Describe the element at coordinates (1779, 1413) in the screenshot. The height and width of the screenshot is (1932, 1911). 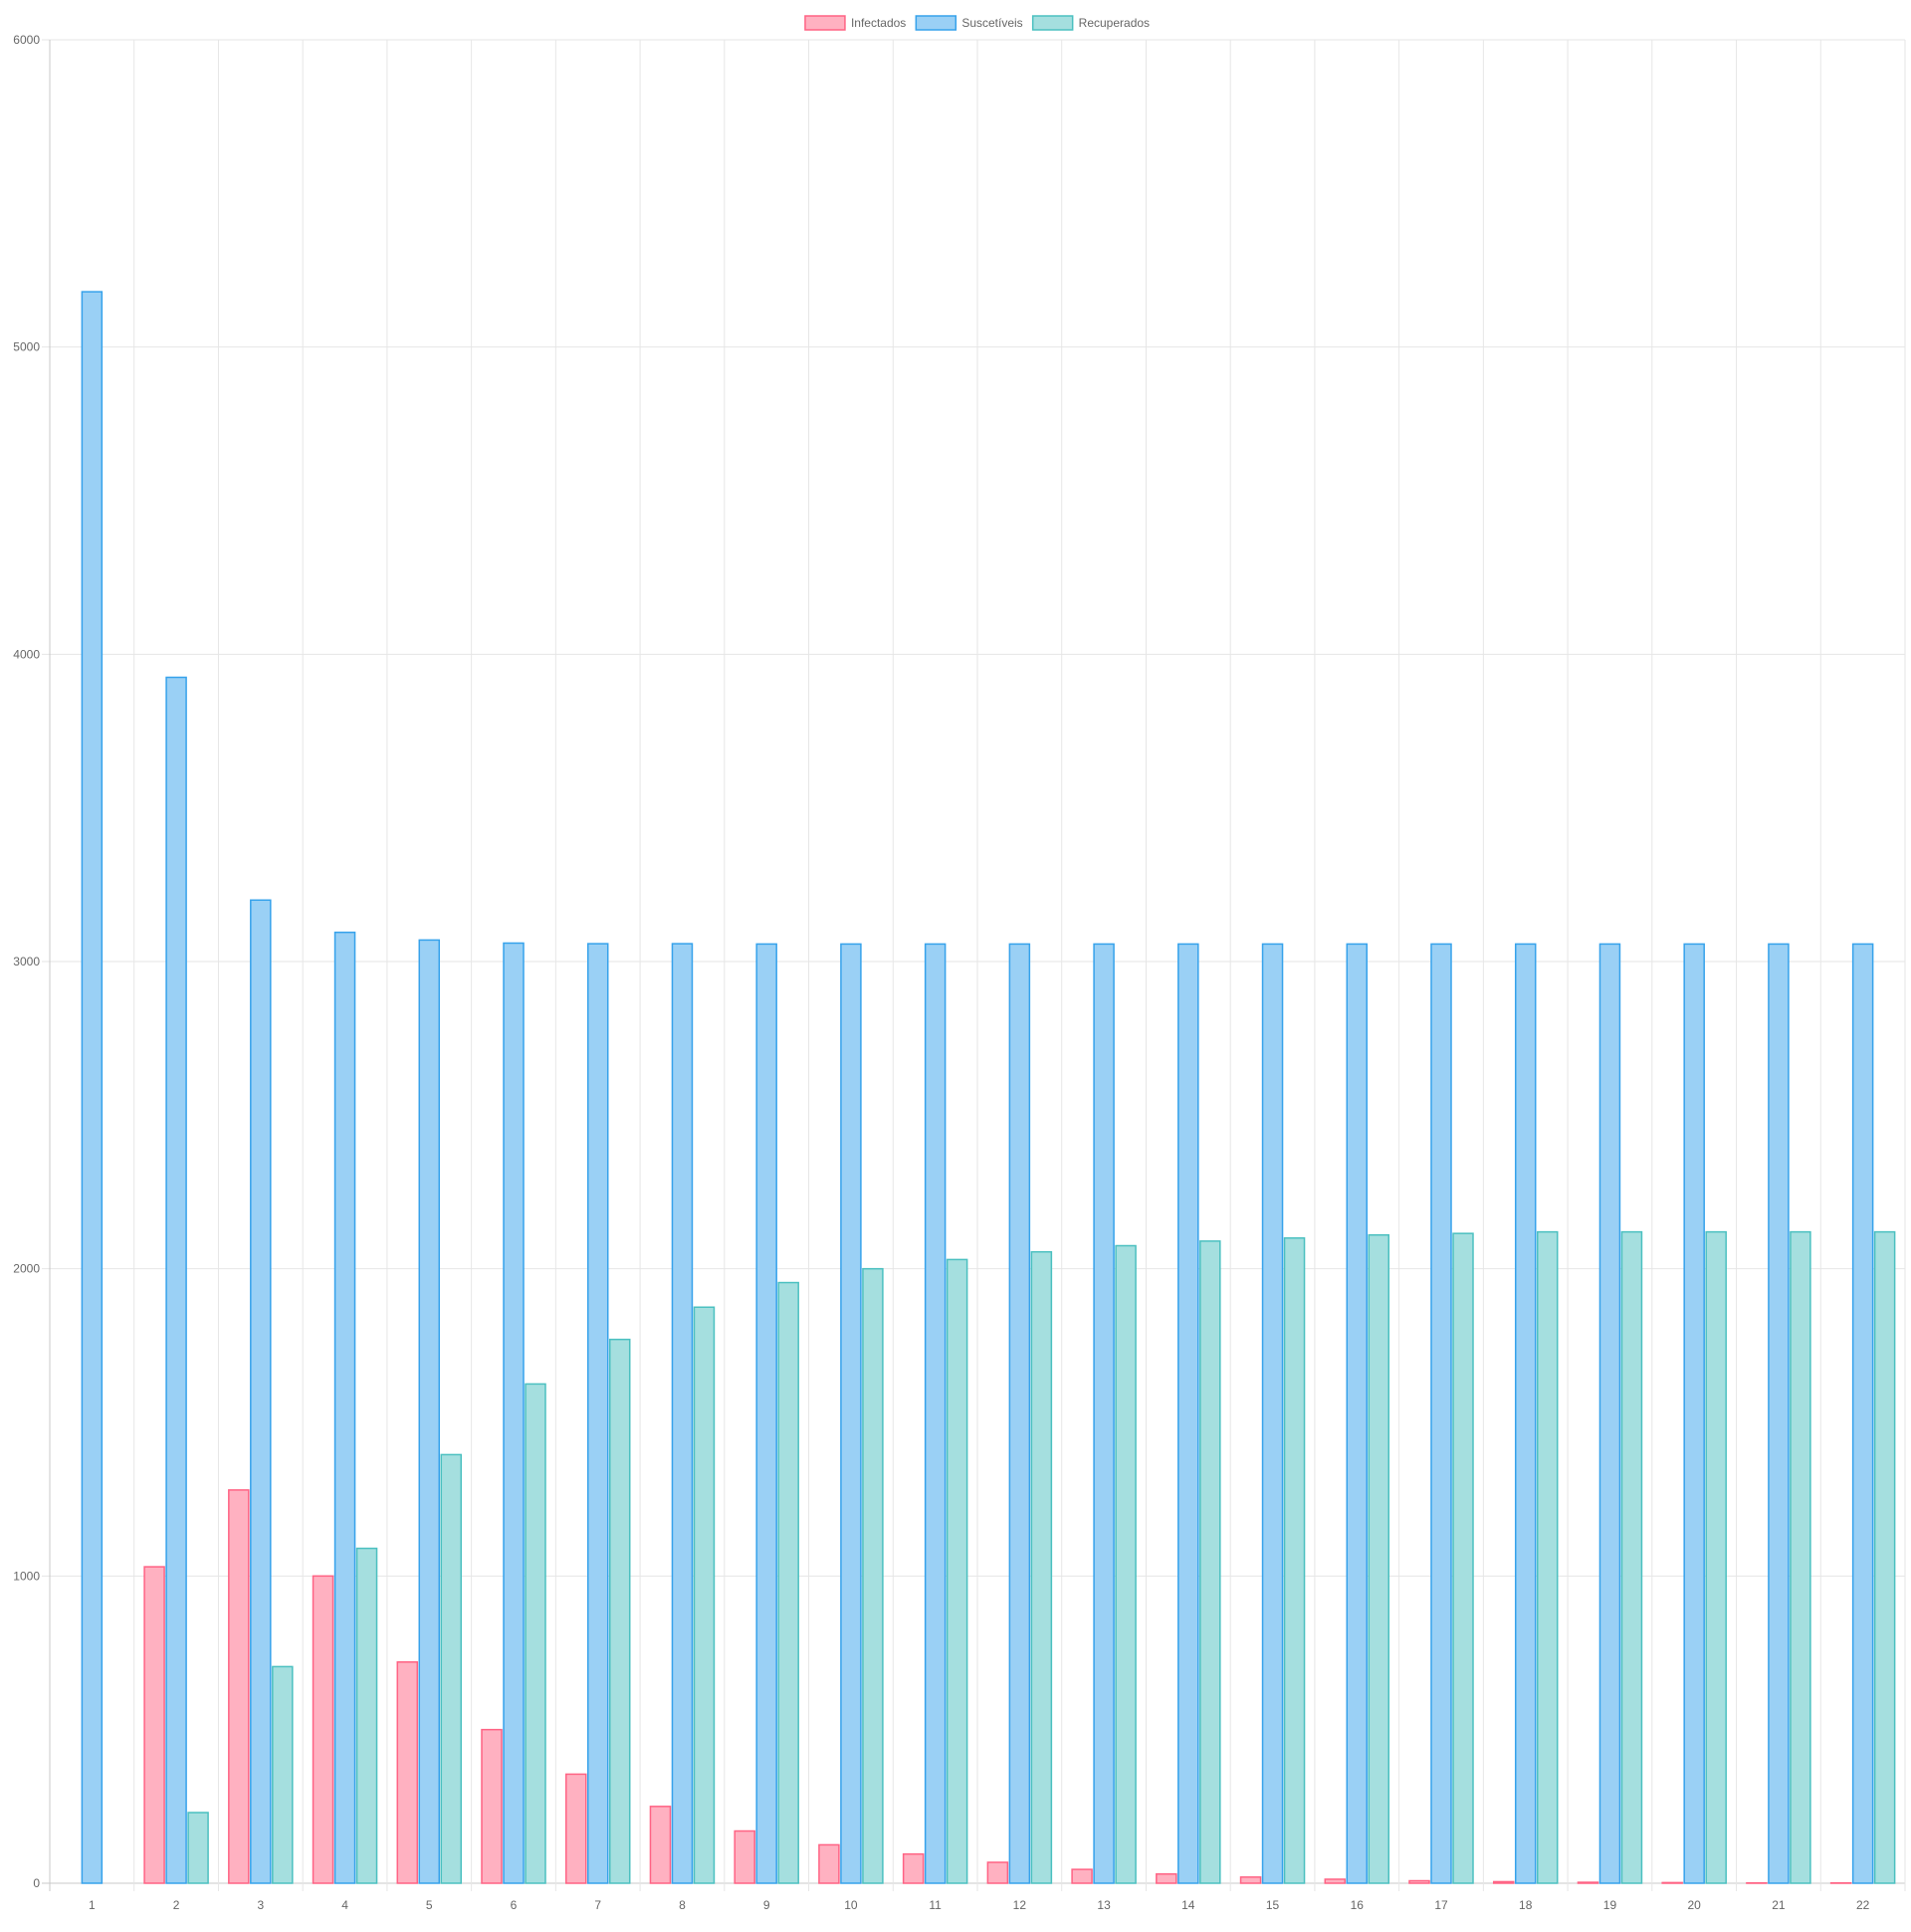
I see `bar-suscetíveis-21` at that location.